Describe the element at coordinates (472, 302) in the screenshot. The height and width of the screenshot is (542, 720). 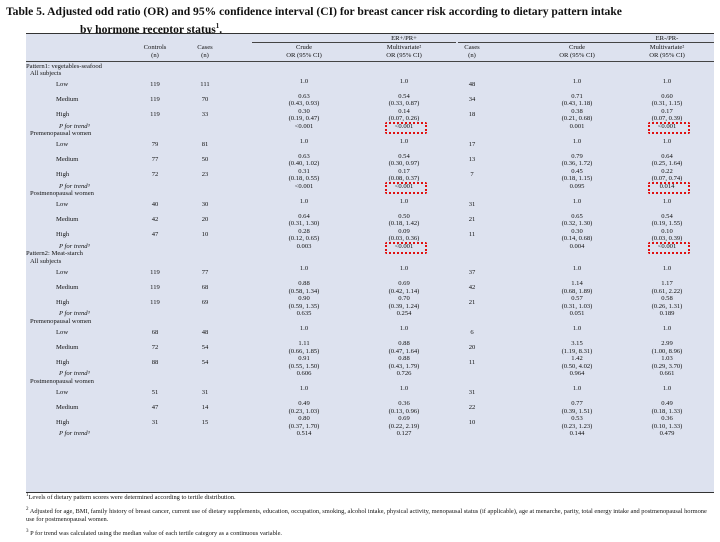
I see `cell-cases2: 21` at that location.